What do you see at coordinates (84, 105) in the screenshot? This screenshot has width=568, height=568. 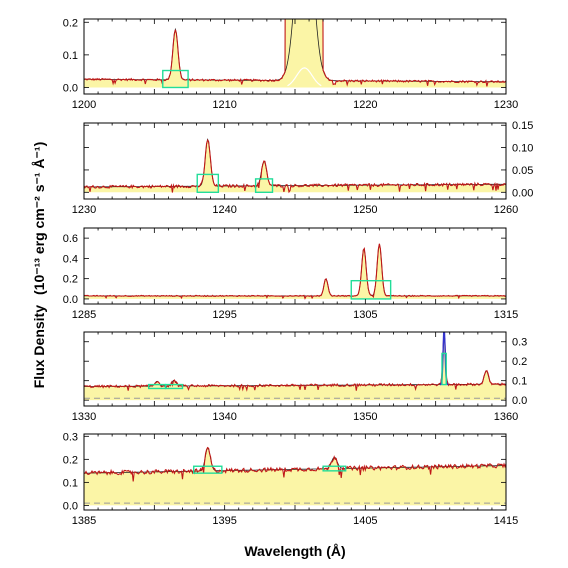 I see `x-tick-label: 1200` at bounding box center [84, 105].